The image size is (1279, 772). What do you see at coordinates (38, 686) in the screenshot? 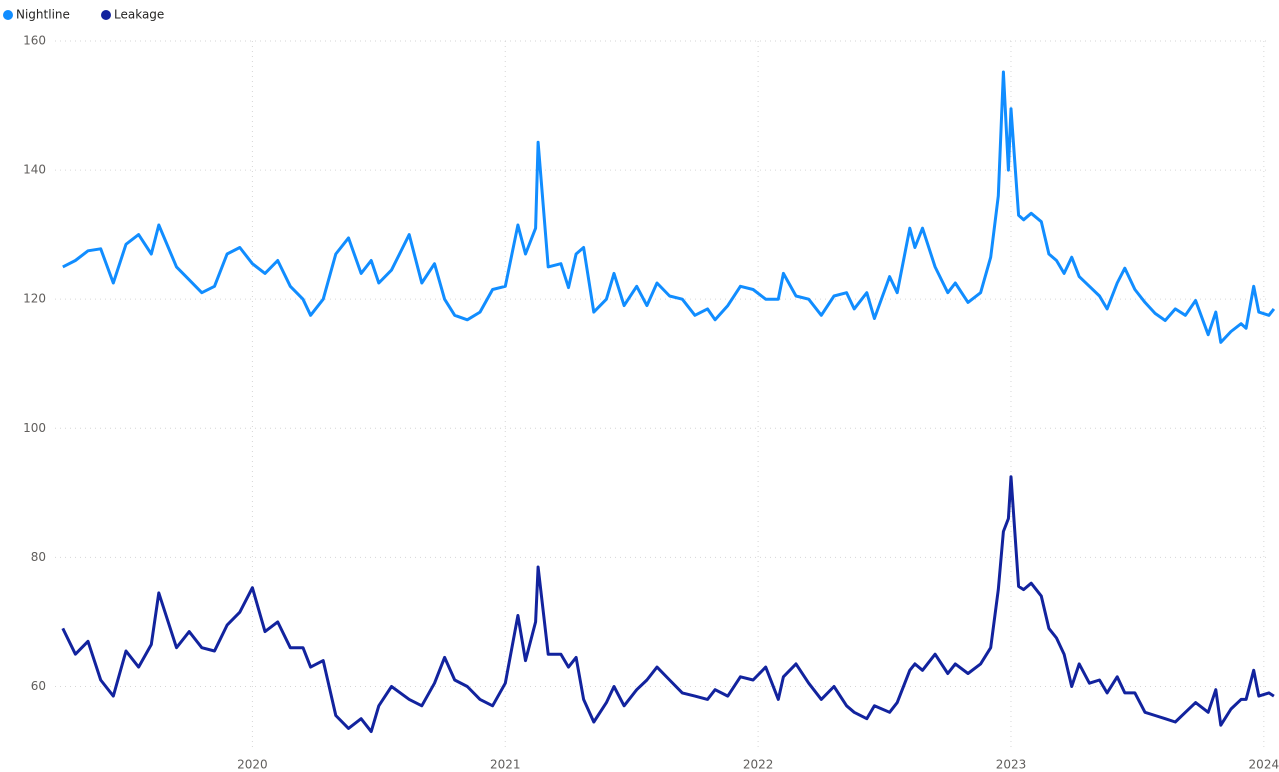
I see `y-tick-label: 60` at bounding box center [38, 686].